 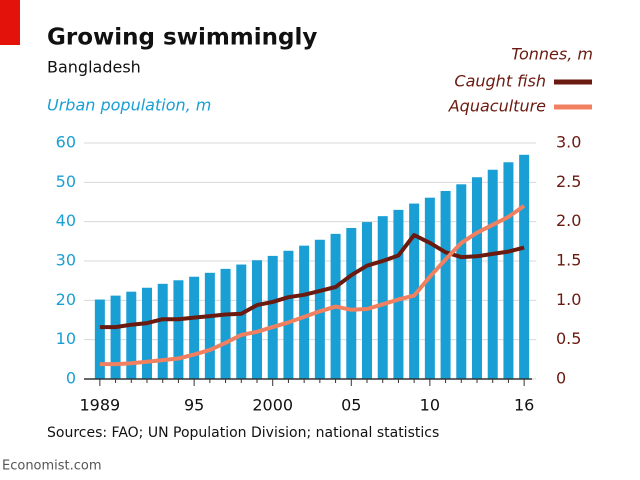 What do you see at coordinates (52, 466) in the screenshot?
I see `footer: Economist.com` at bounding box center [52, 466].